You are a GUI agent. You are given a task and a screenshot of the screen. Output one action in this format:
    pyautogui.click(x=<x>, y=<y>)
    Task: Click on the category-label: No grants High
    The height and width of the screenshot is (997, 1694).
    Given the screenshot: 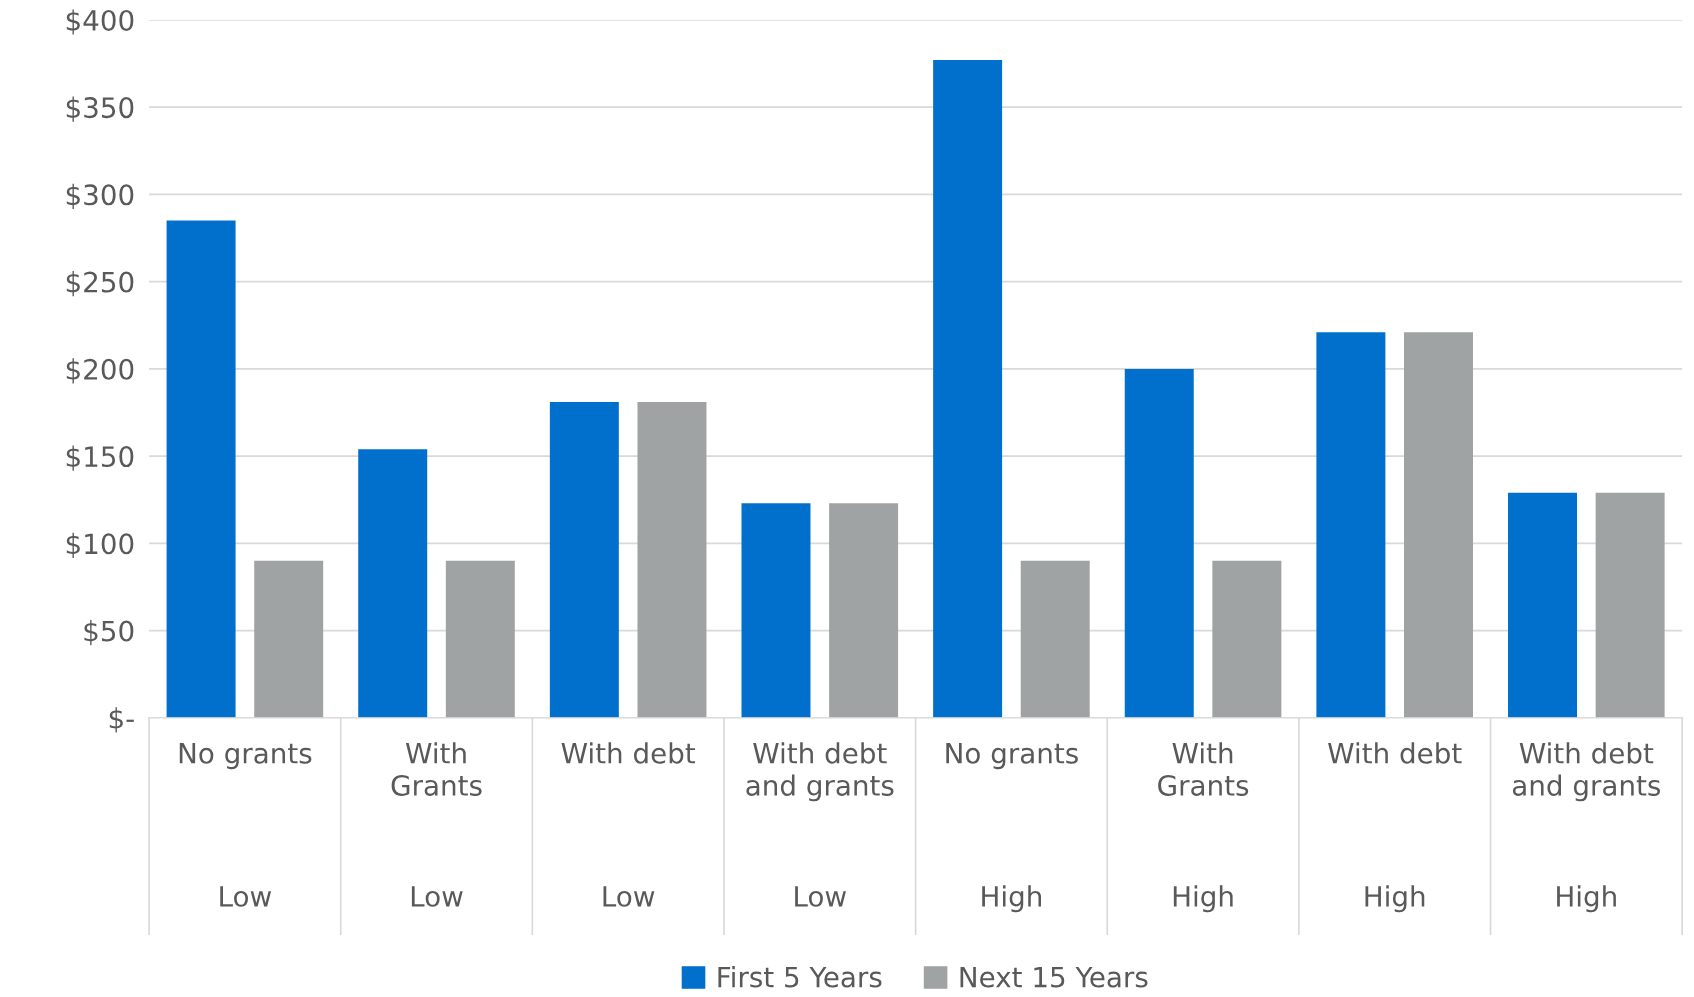 What is the action you would take?
    pyautogui.click(x=1012, y=828)
    